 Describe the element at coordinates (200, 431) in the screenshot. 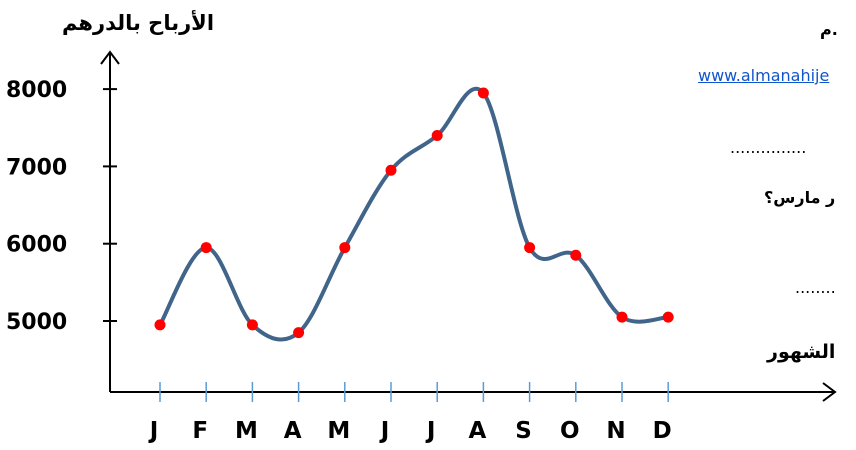

I see `x-tick-label: F` at that location.